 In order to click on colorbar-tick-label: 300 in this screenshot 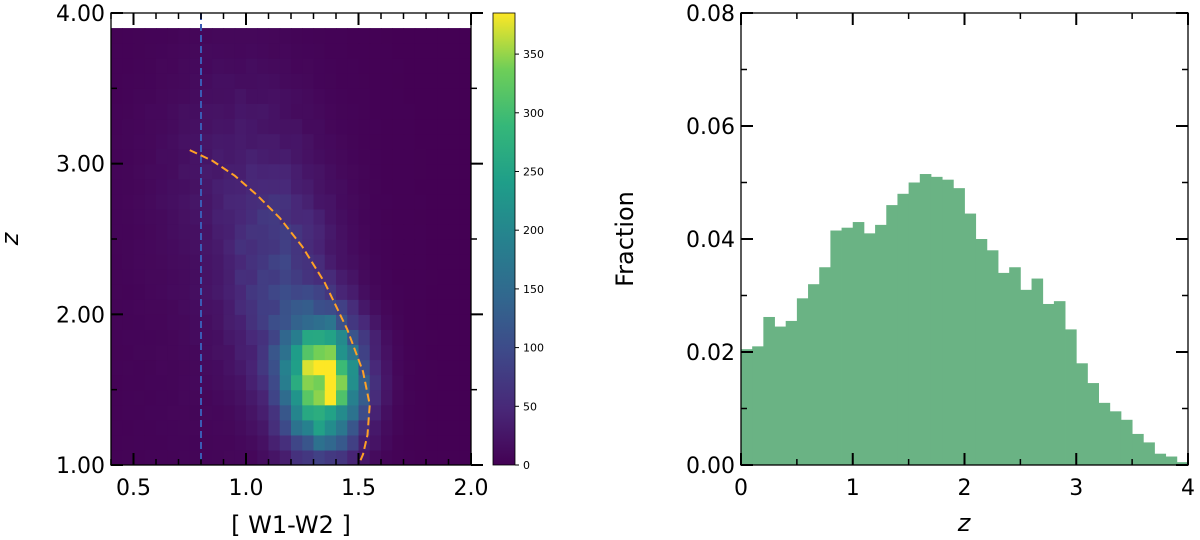, I will do `click(533, 113)`.